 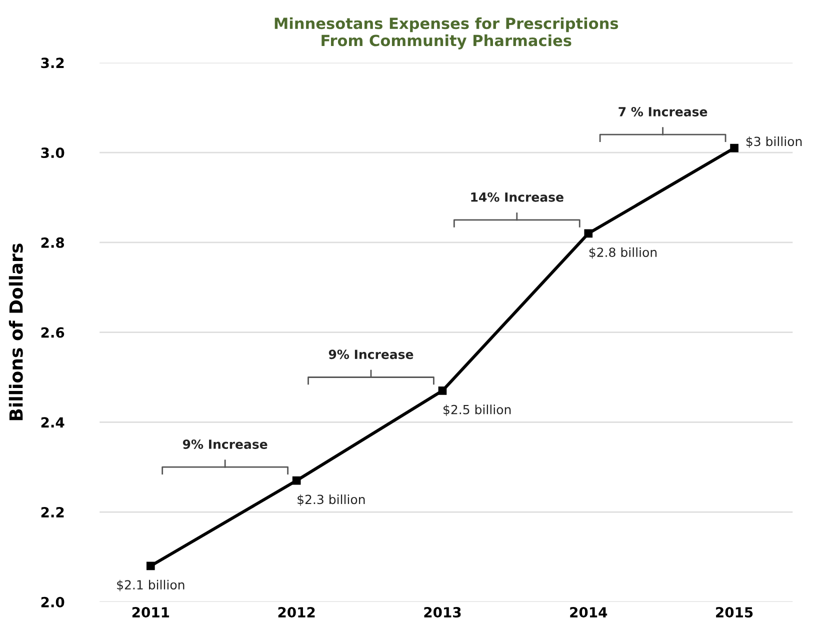 What do you see at coordinates (774, 142) in the screenshot?
I see `data-label: $3 billion` at bounding box center [774, 142].